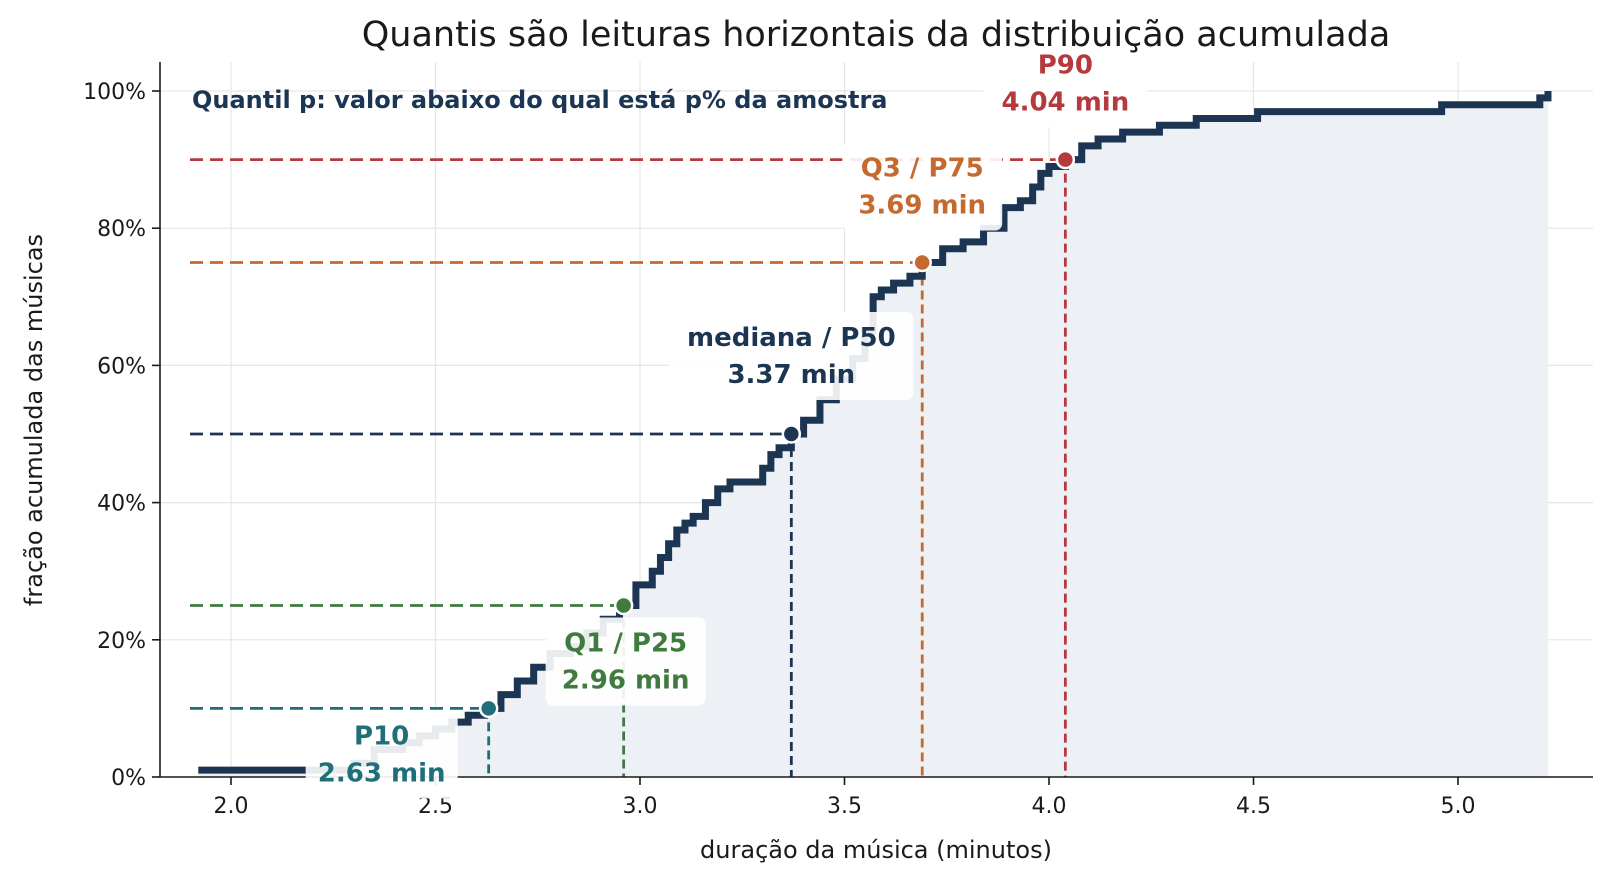 This screenshot has width=1603, height=884. I want to click on y-ticks: 0% 20% 40% 60% 80% 100%, so click(121, 435).